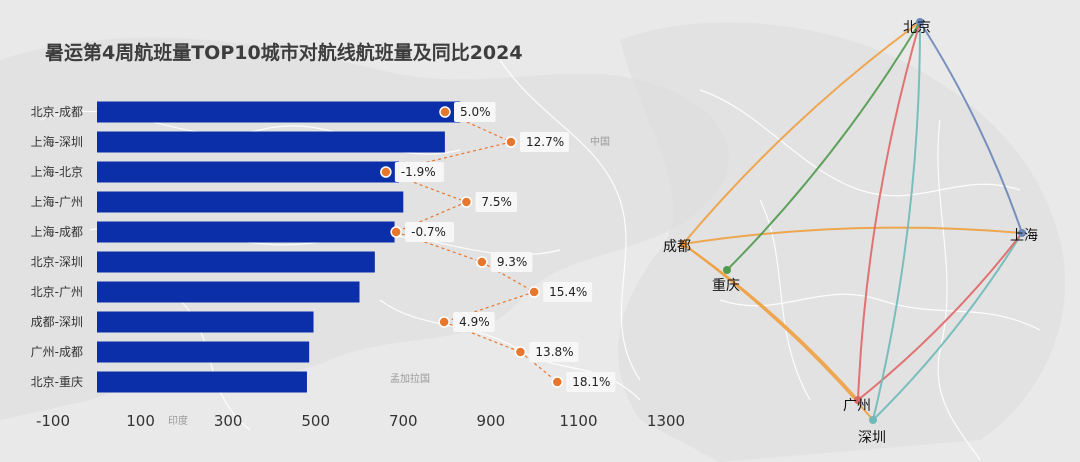  I want to click on map-label-india: 印度, so click(178, 420).